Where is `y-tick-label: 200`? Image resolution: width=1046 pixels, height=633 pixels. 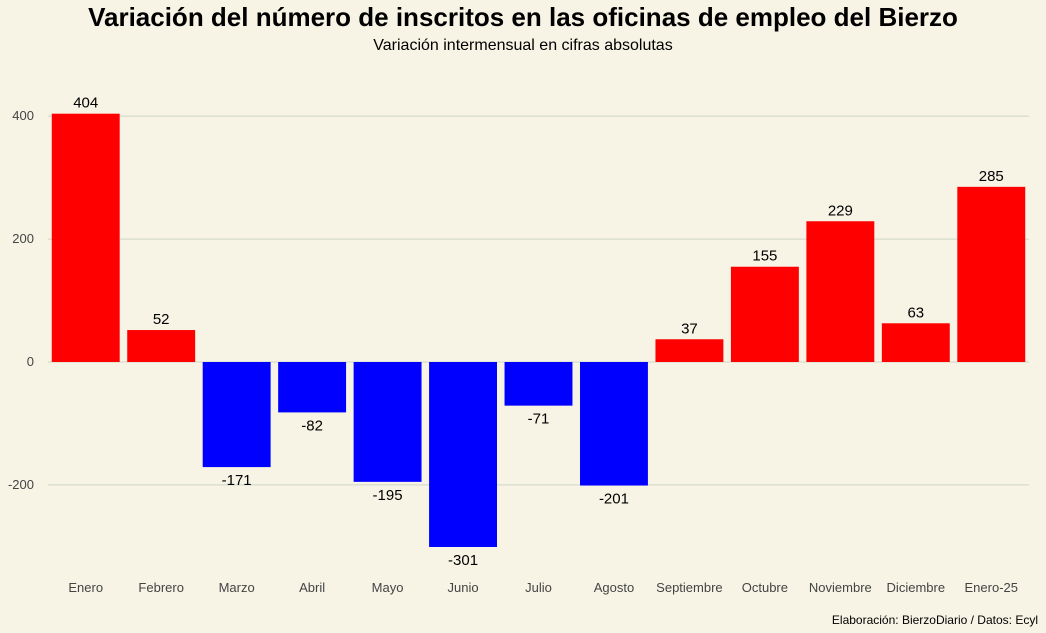
y-tick-label: 200 is located at coordinates (23, 238).